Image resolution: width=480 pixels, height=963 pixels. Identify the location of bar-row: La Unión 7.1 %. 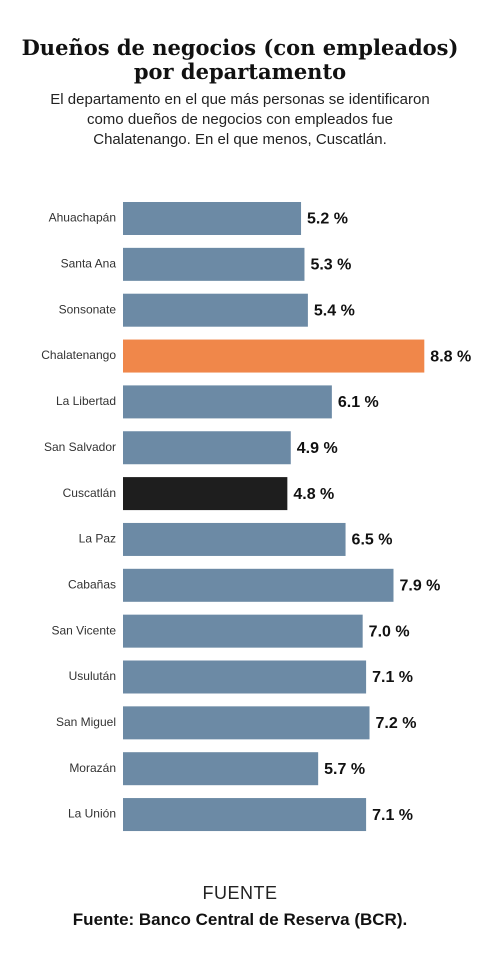
(240, 815).